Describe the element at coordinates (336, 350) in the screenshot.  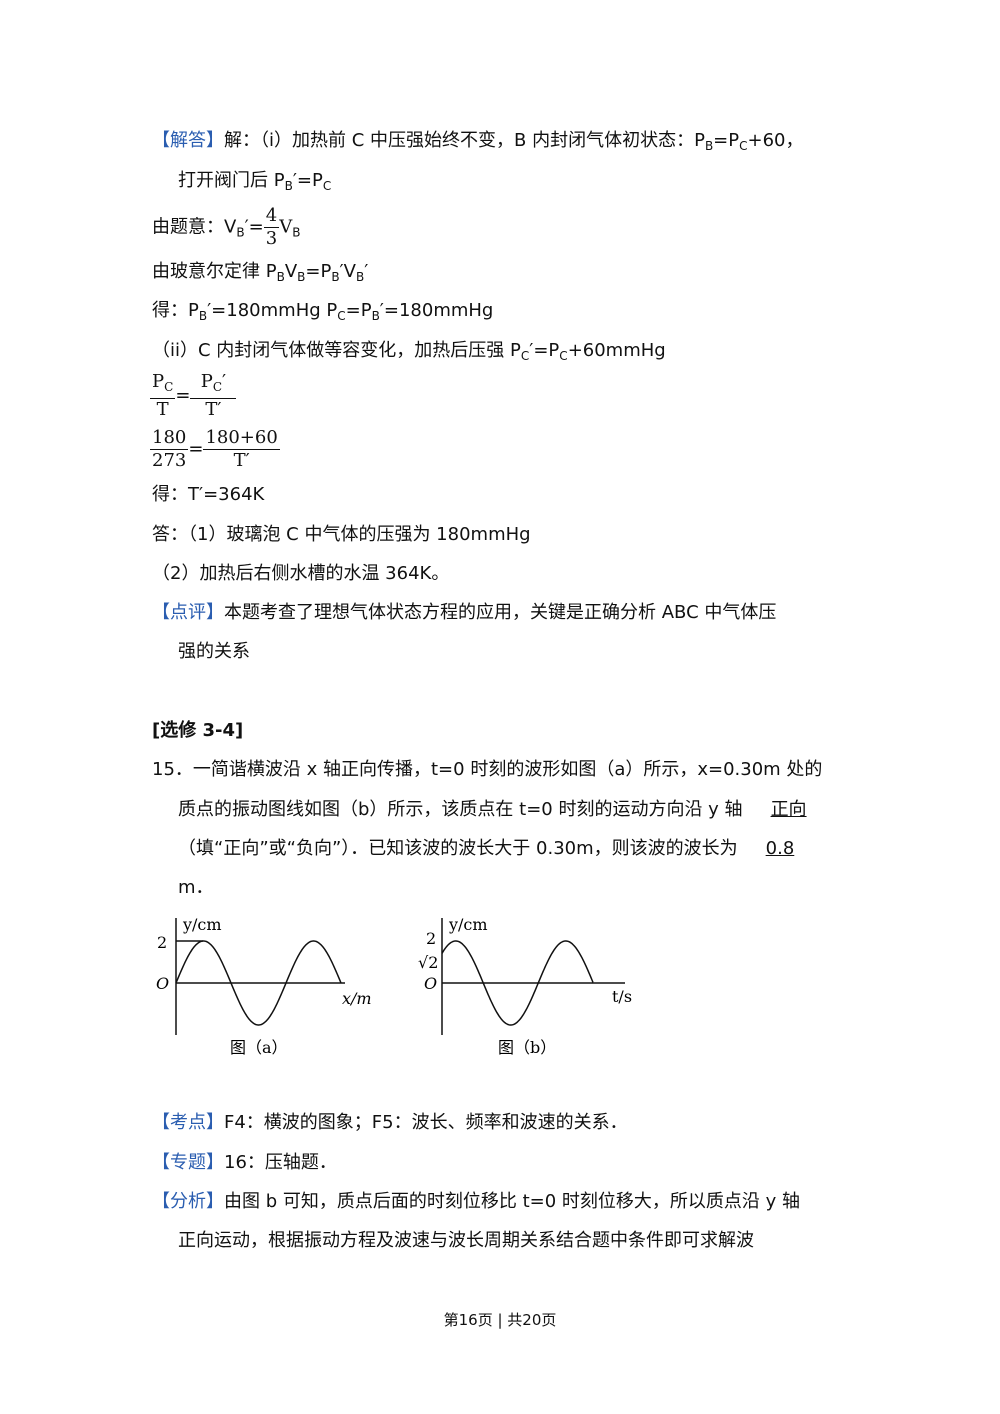
I see `text: （ii）C 内封闭气体做等容变化，加热后压强 P` at that location.